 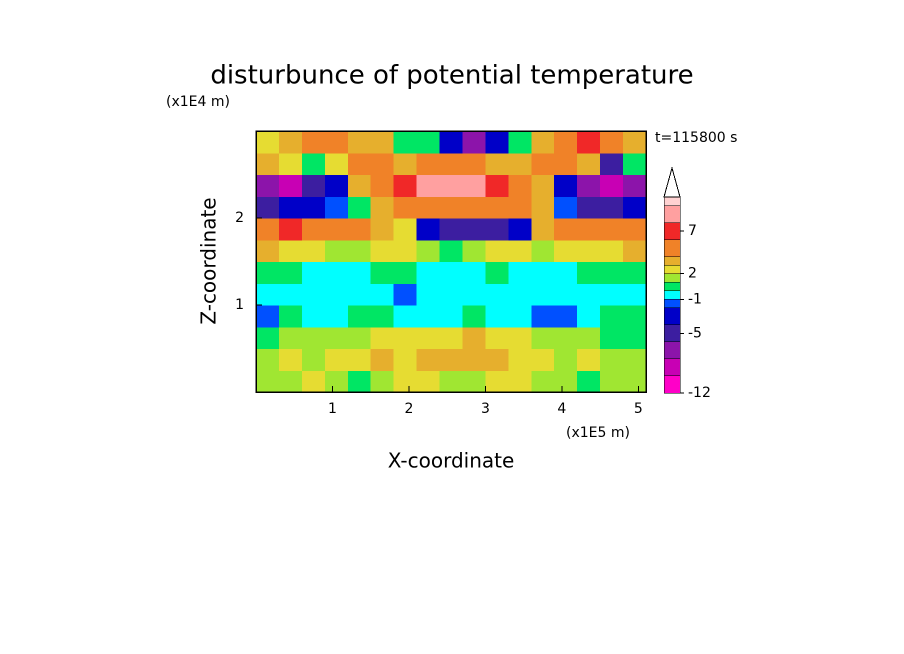 What do you see at coordinates (598, 433) in the screenshot?
I see `x-unit-label: (x1E5 m)` at bounding box center [598, 433].